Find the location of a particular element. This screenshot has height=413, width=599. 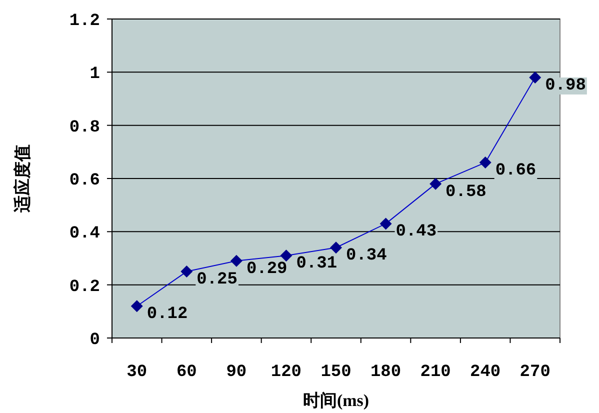

x-tick-label: 270 is located at coordinates (535, 372).